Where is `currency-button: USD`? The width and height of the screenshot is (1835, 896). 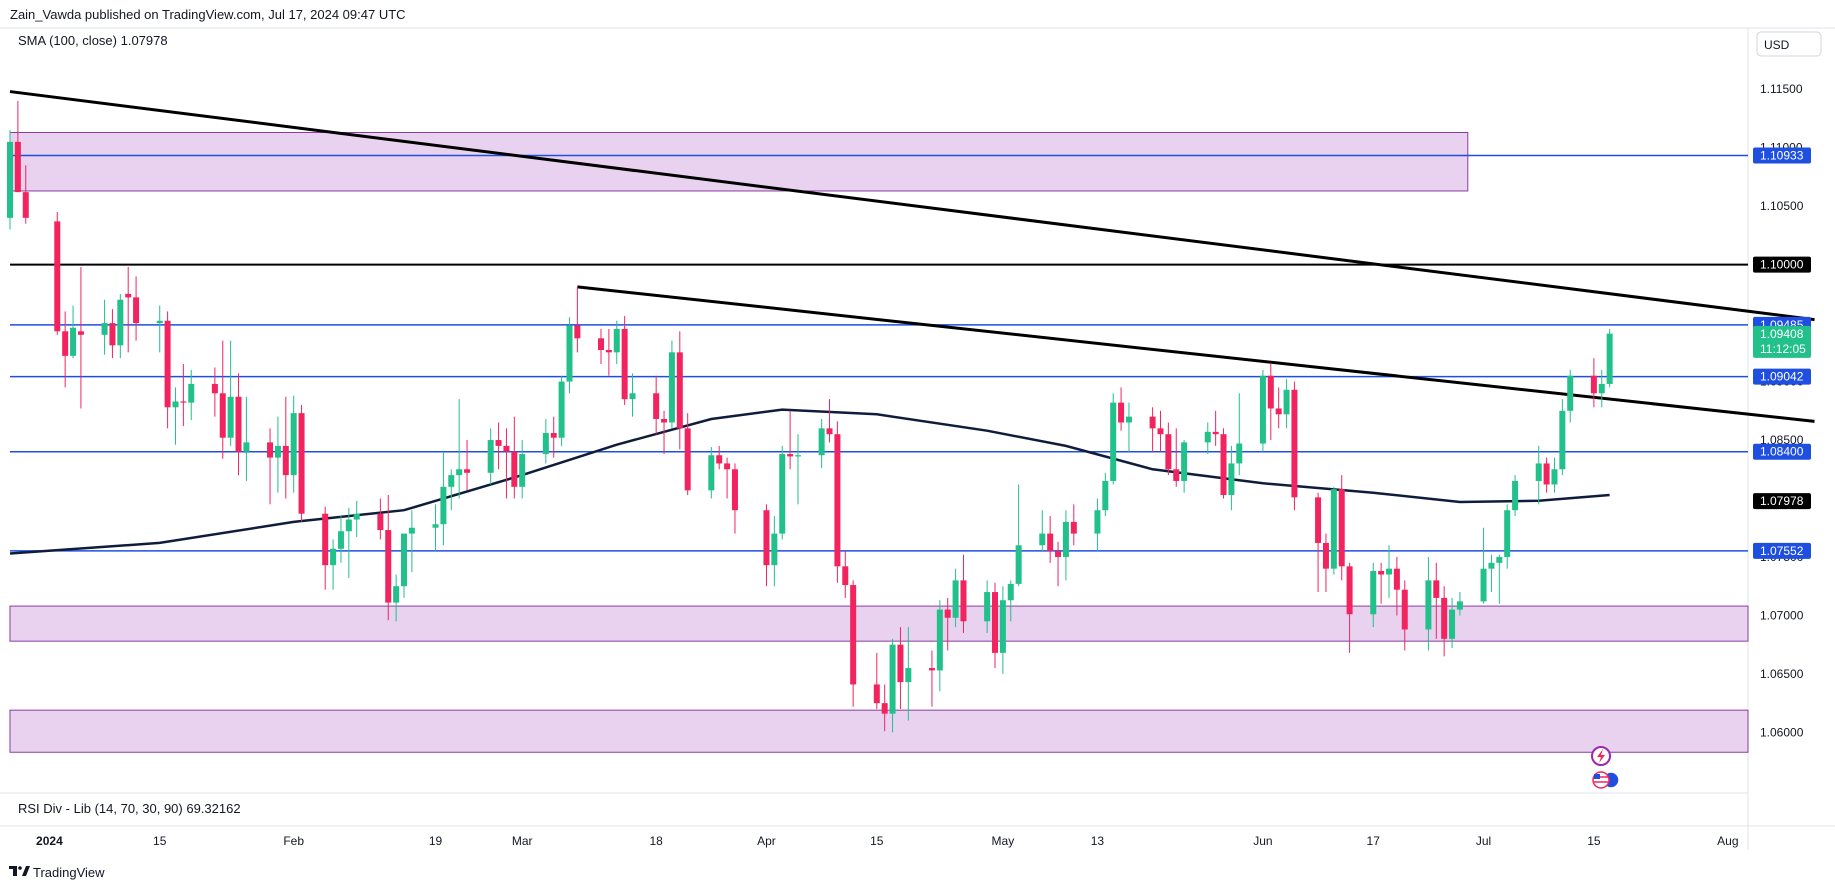
currency-button: USD is located at coordinates (1789, 44).